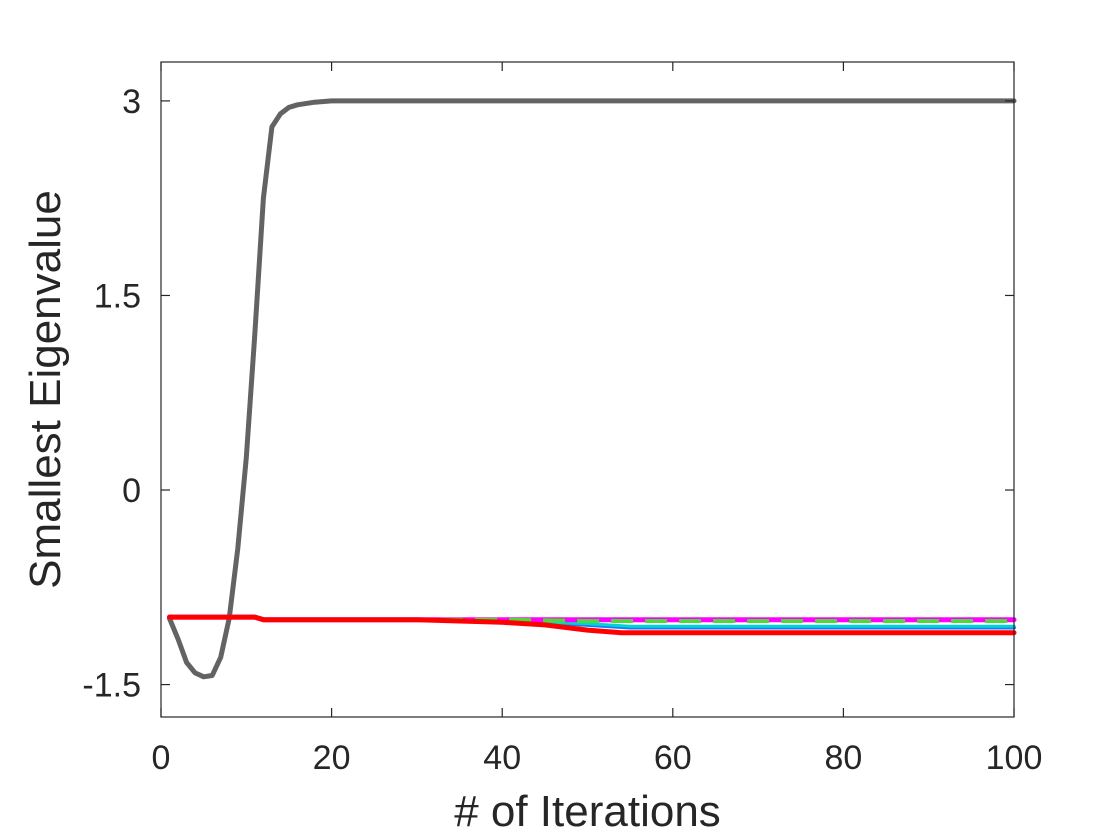 Image resolution: width=1120 pixels, height=840 pixels. Describe the element at coordinates (131, 491) in the screenshot. I see `y-tick-label: 0` at that location.